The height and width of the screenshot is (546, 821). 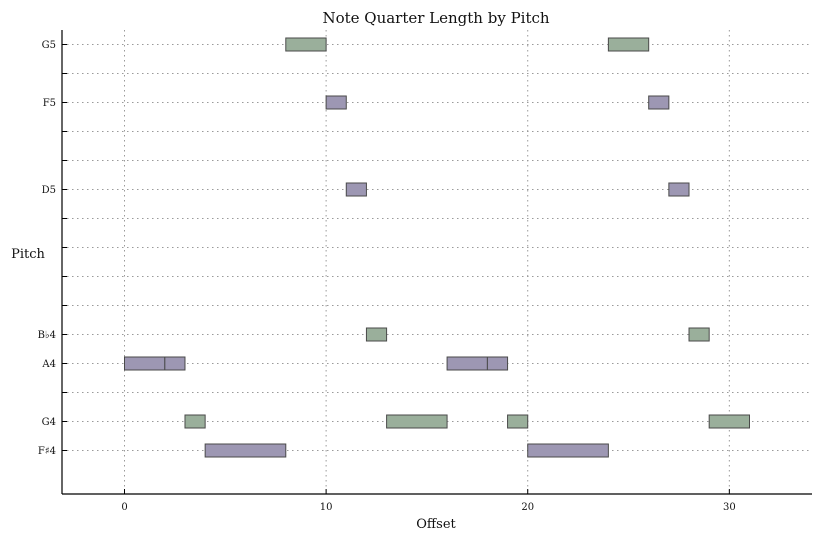 What do you see at coordinates (52, 248) in the screenshot?
I see `y-ticks: F♯4 G4 A4 B♭4 D5 F5 G5` at bounding box center [52, 248].